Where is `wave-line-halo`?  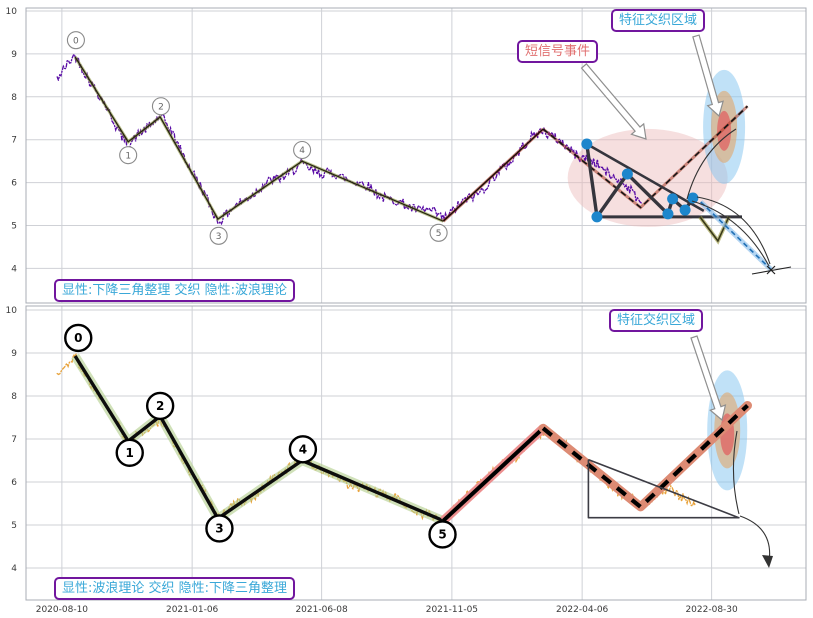 wave-line-halo is located at coordinates (258, 139).